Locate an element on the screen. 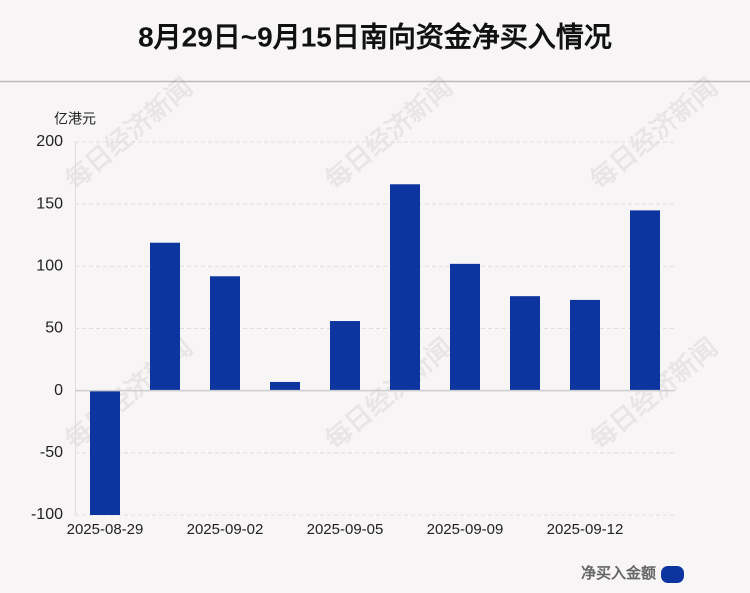 This screenshot has height=593, width=750. legend-label: 净买入金额 is located at coordinates (618, 573).